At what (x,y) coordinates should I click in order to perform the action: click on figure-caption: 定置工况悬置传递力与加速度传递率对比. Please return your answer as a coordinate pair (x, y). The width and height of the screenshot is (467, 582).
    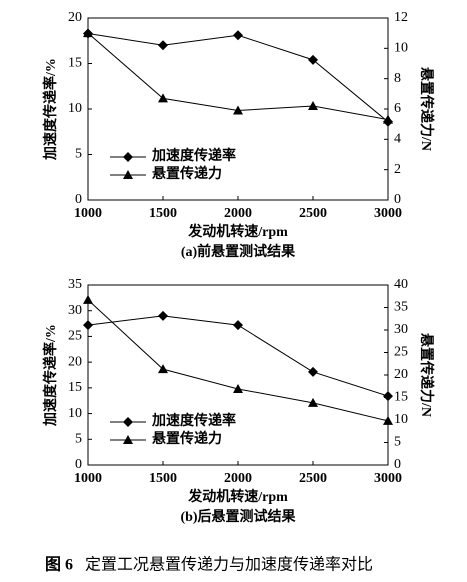
    Looking at the image, I should click on (229, 565).